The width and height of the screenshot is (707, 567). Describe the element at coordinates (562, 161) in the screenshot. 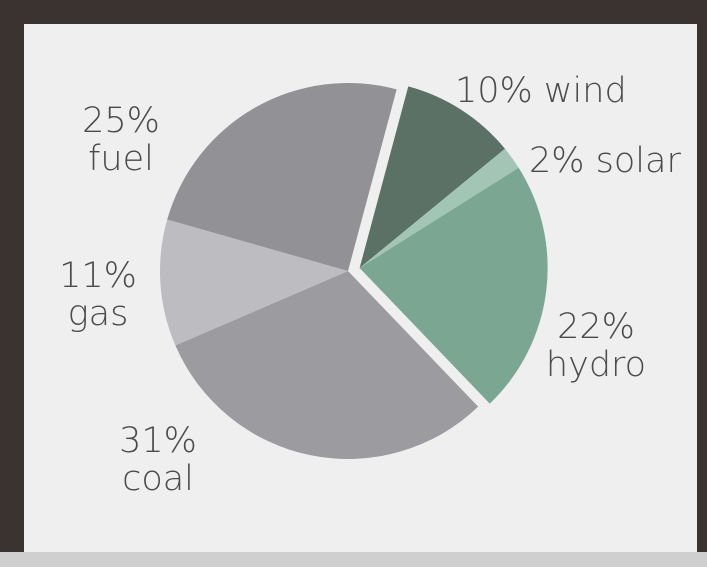

I see `slice-value-solar: 2%` at that location.